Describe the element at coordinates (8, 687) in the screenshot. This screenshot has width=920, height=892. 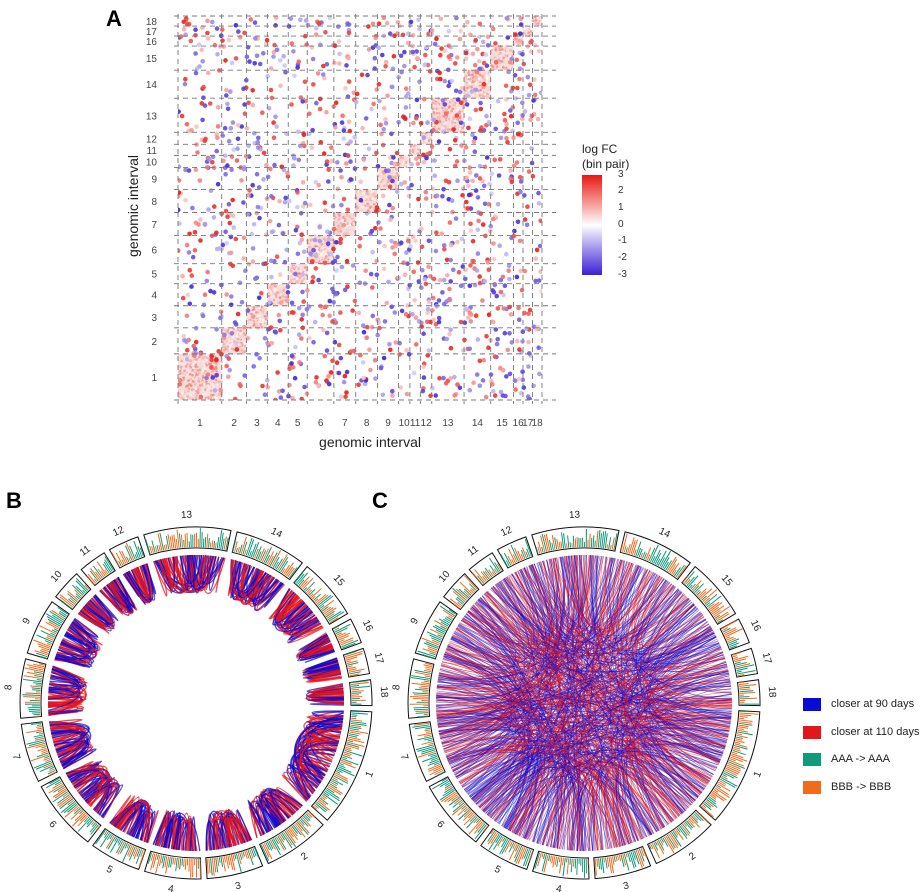
I see `sector-label: 8` at that location.